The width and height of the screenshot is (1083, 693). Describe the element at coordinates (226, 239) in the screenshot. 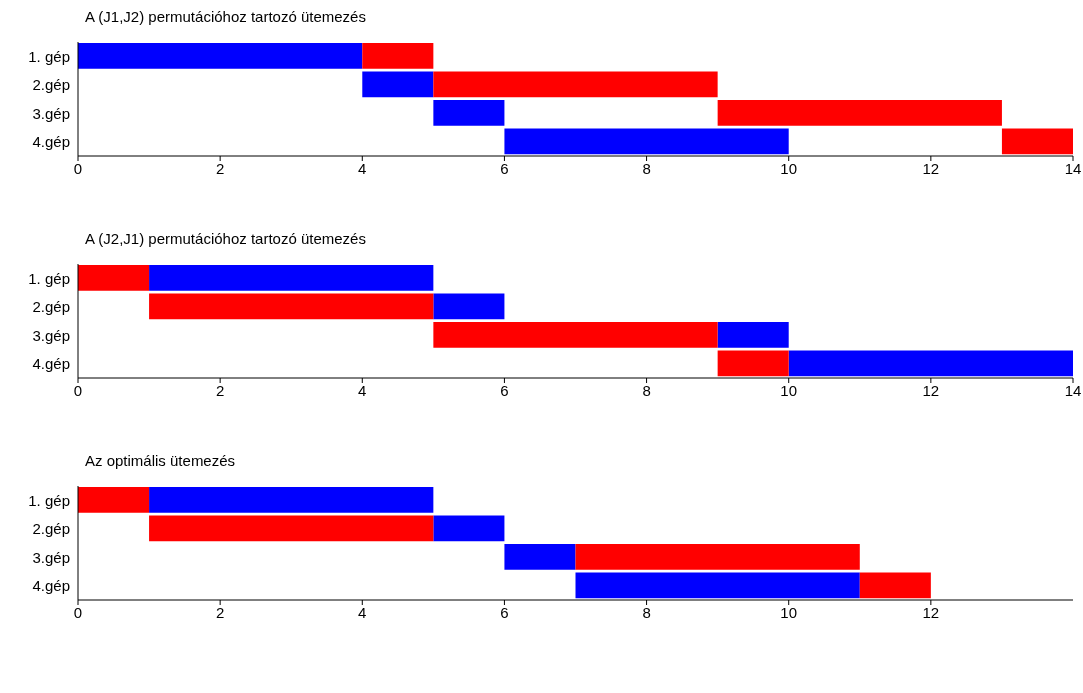

I see `chart-title: A (J2,J1) permutációhoz tartozó ütemezés` at that location.